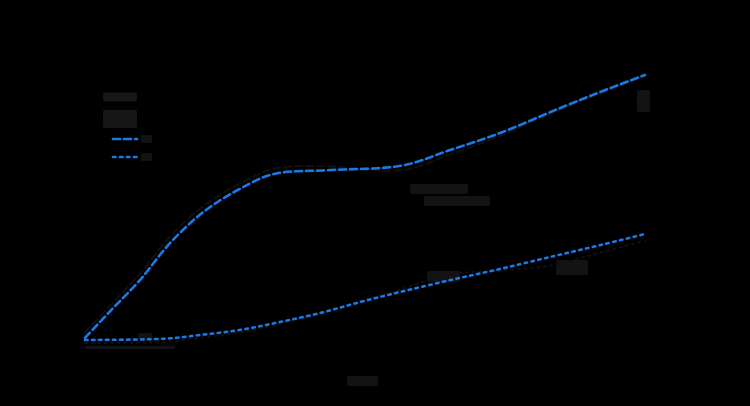 The image size is (750, 406). I want to click on legend-entry-4-label-blob, so click(146, 157).